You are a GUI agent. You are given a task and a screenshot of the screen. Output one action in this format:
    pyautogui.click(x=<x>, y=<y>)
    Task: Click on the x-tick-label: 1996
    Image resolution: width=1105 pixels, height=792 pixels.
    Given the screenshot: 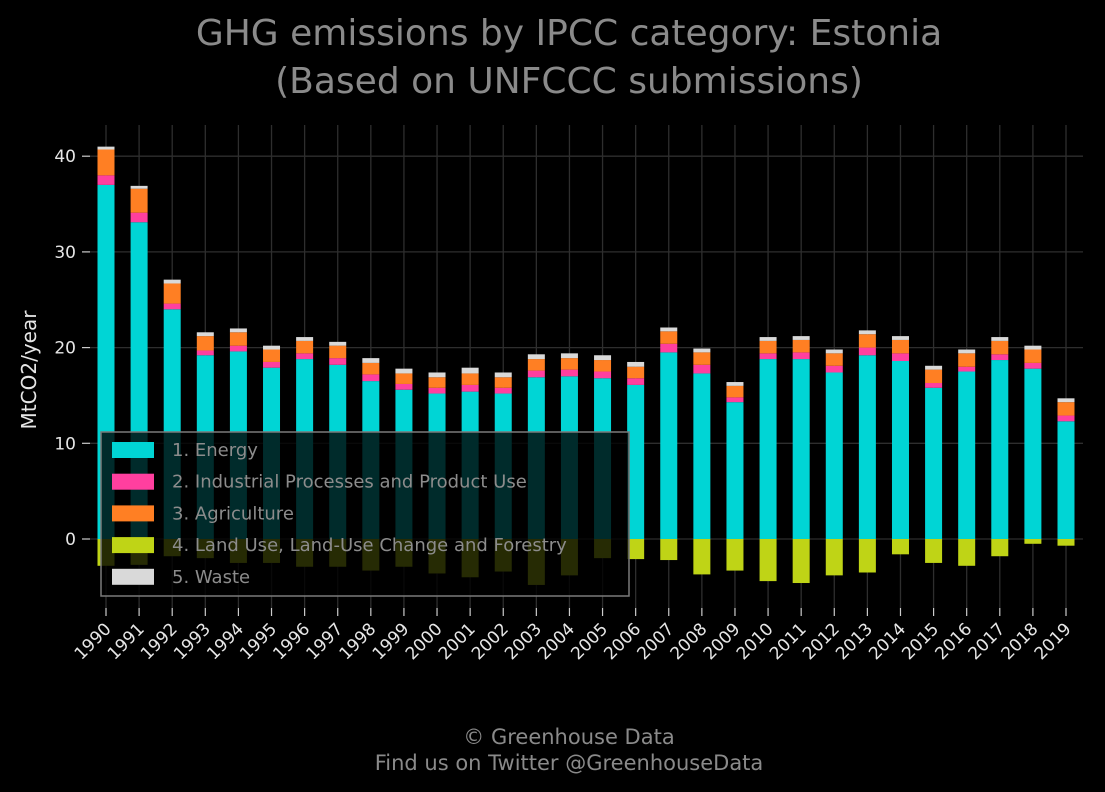 What is the action you would take?
    pyautogui.click(x=291, y=641)
    